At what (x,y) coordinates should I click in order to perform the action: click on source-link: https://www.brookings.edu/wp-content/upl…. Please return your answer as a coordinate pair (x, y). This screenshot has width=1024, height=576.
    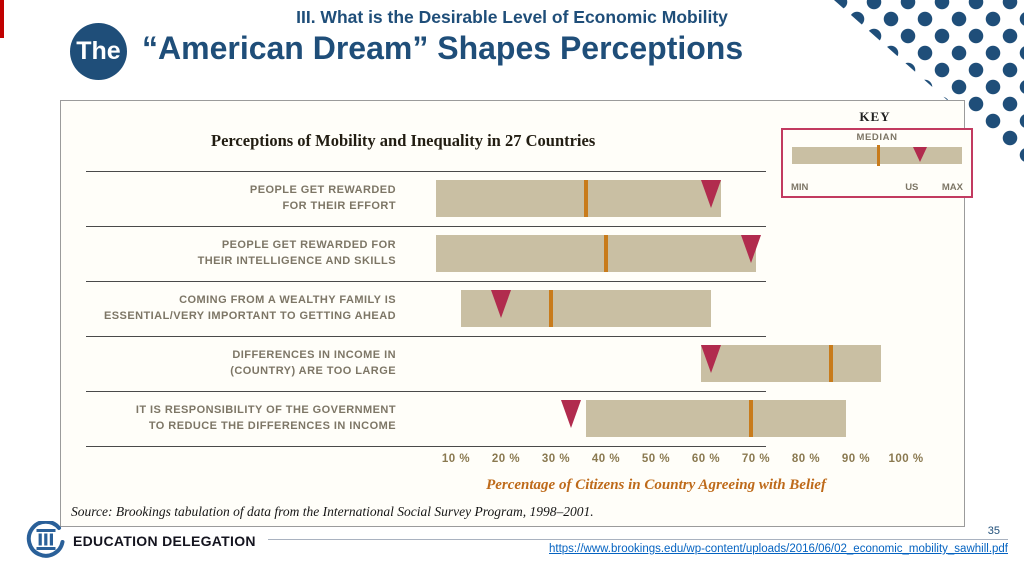
    Looking at the image, I should click on (778, 549).